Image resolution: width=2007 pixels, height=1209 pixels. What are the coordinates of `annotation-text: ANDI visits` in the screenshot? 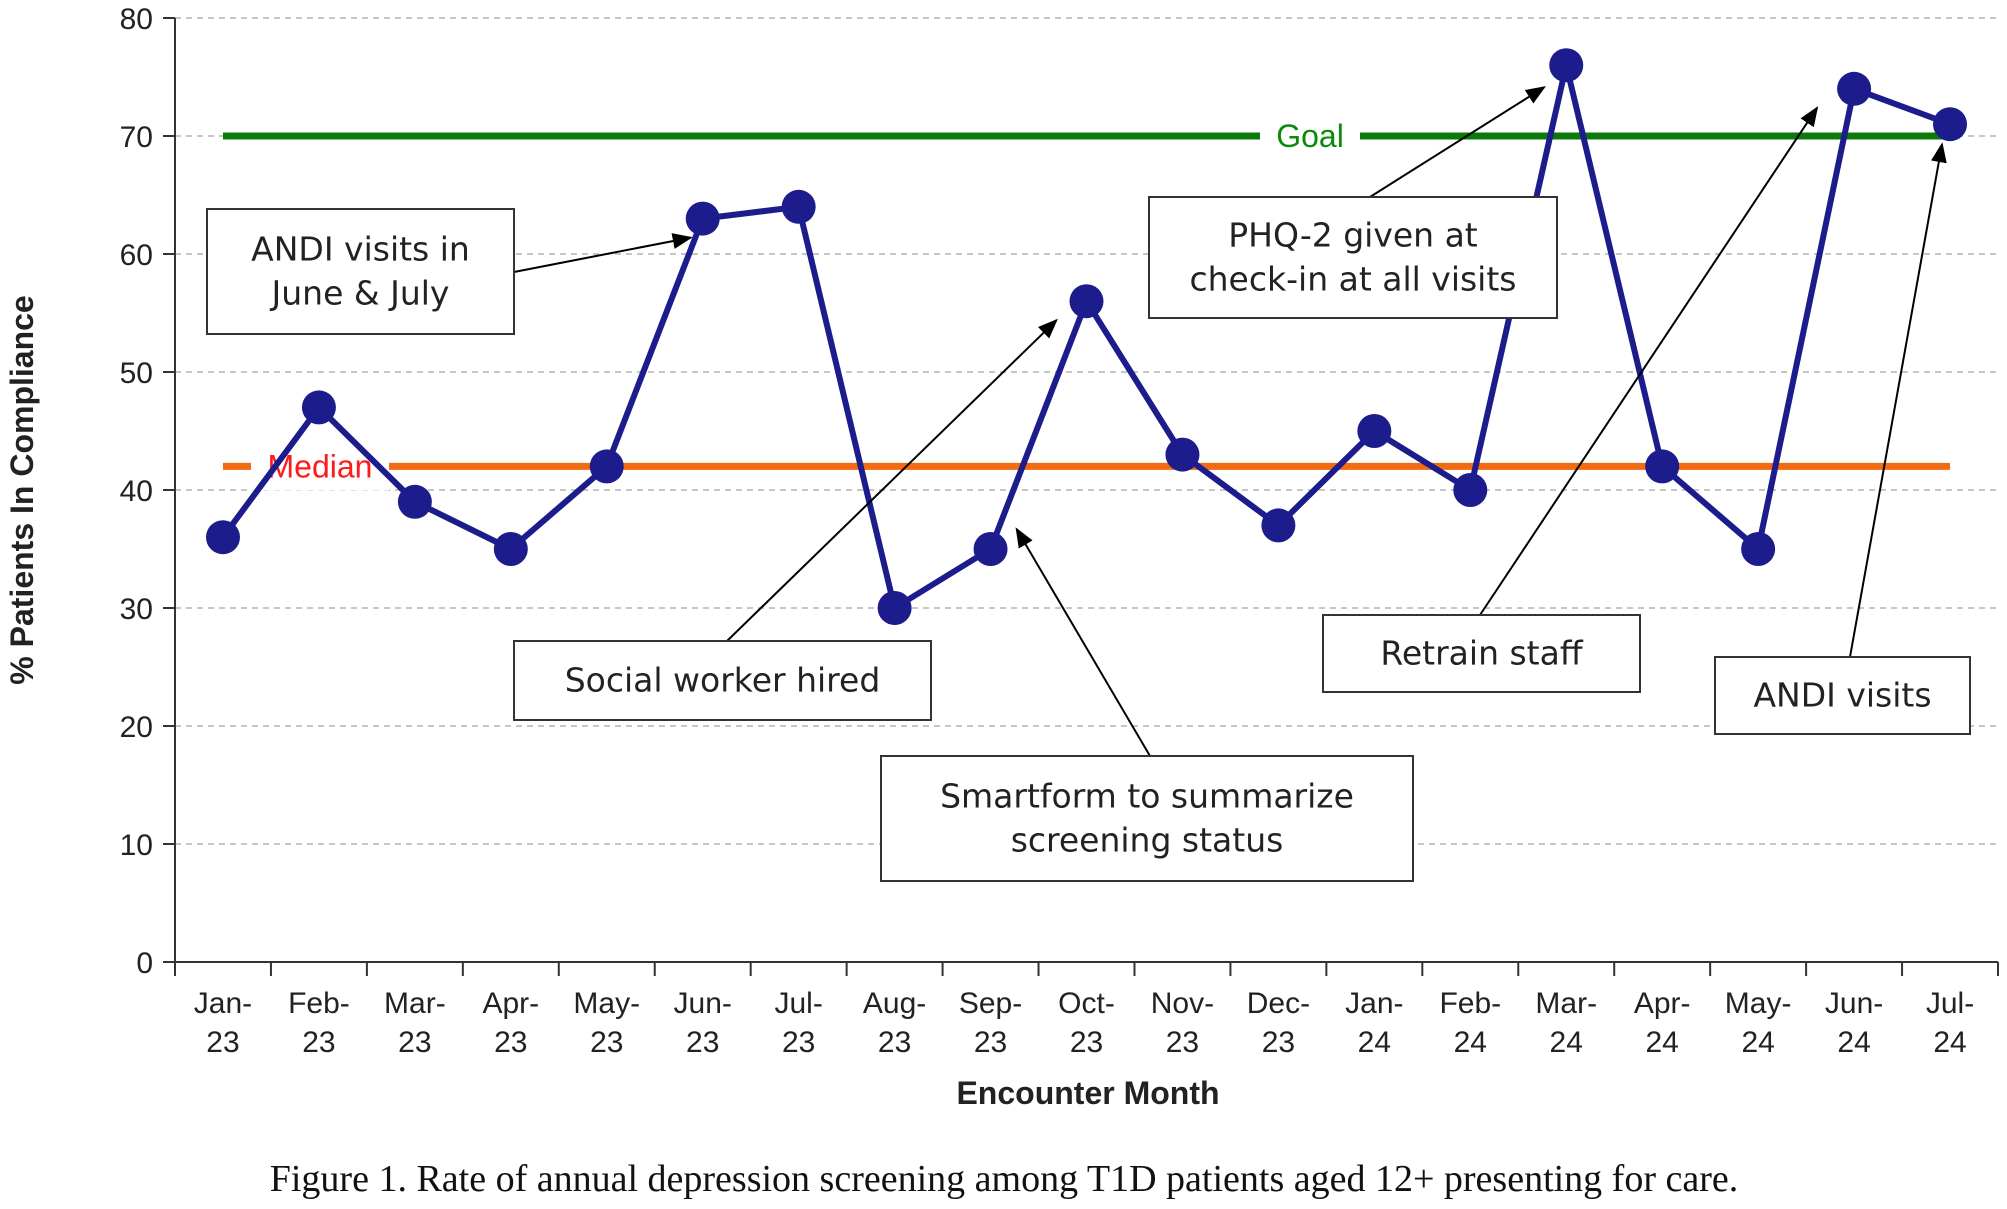 It's located at (1842, 695).